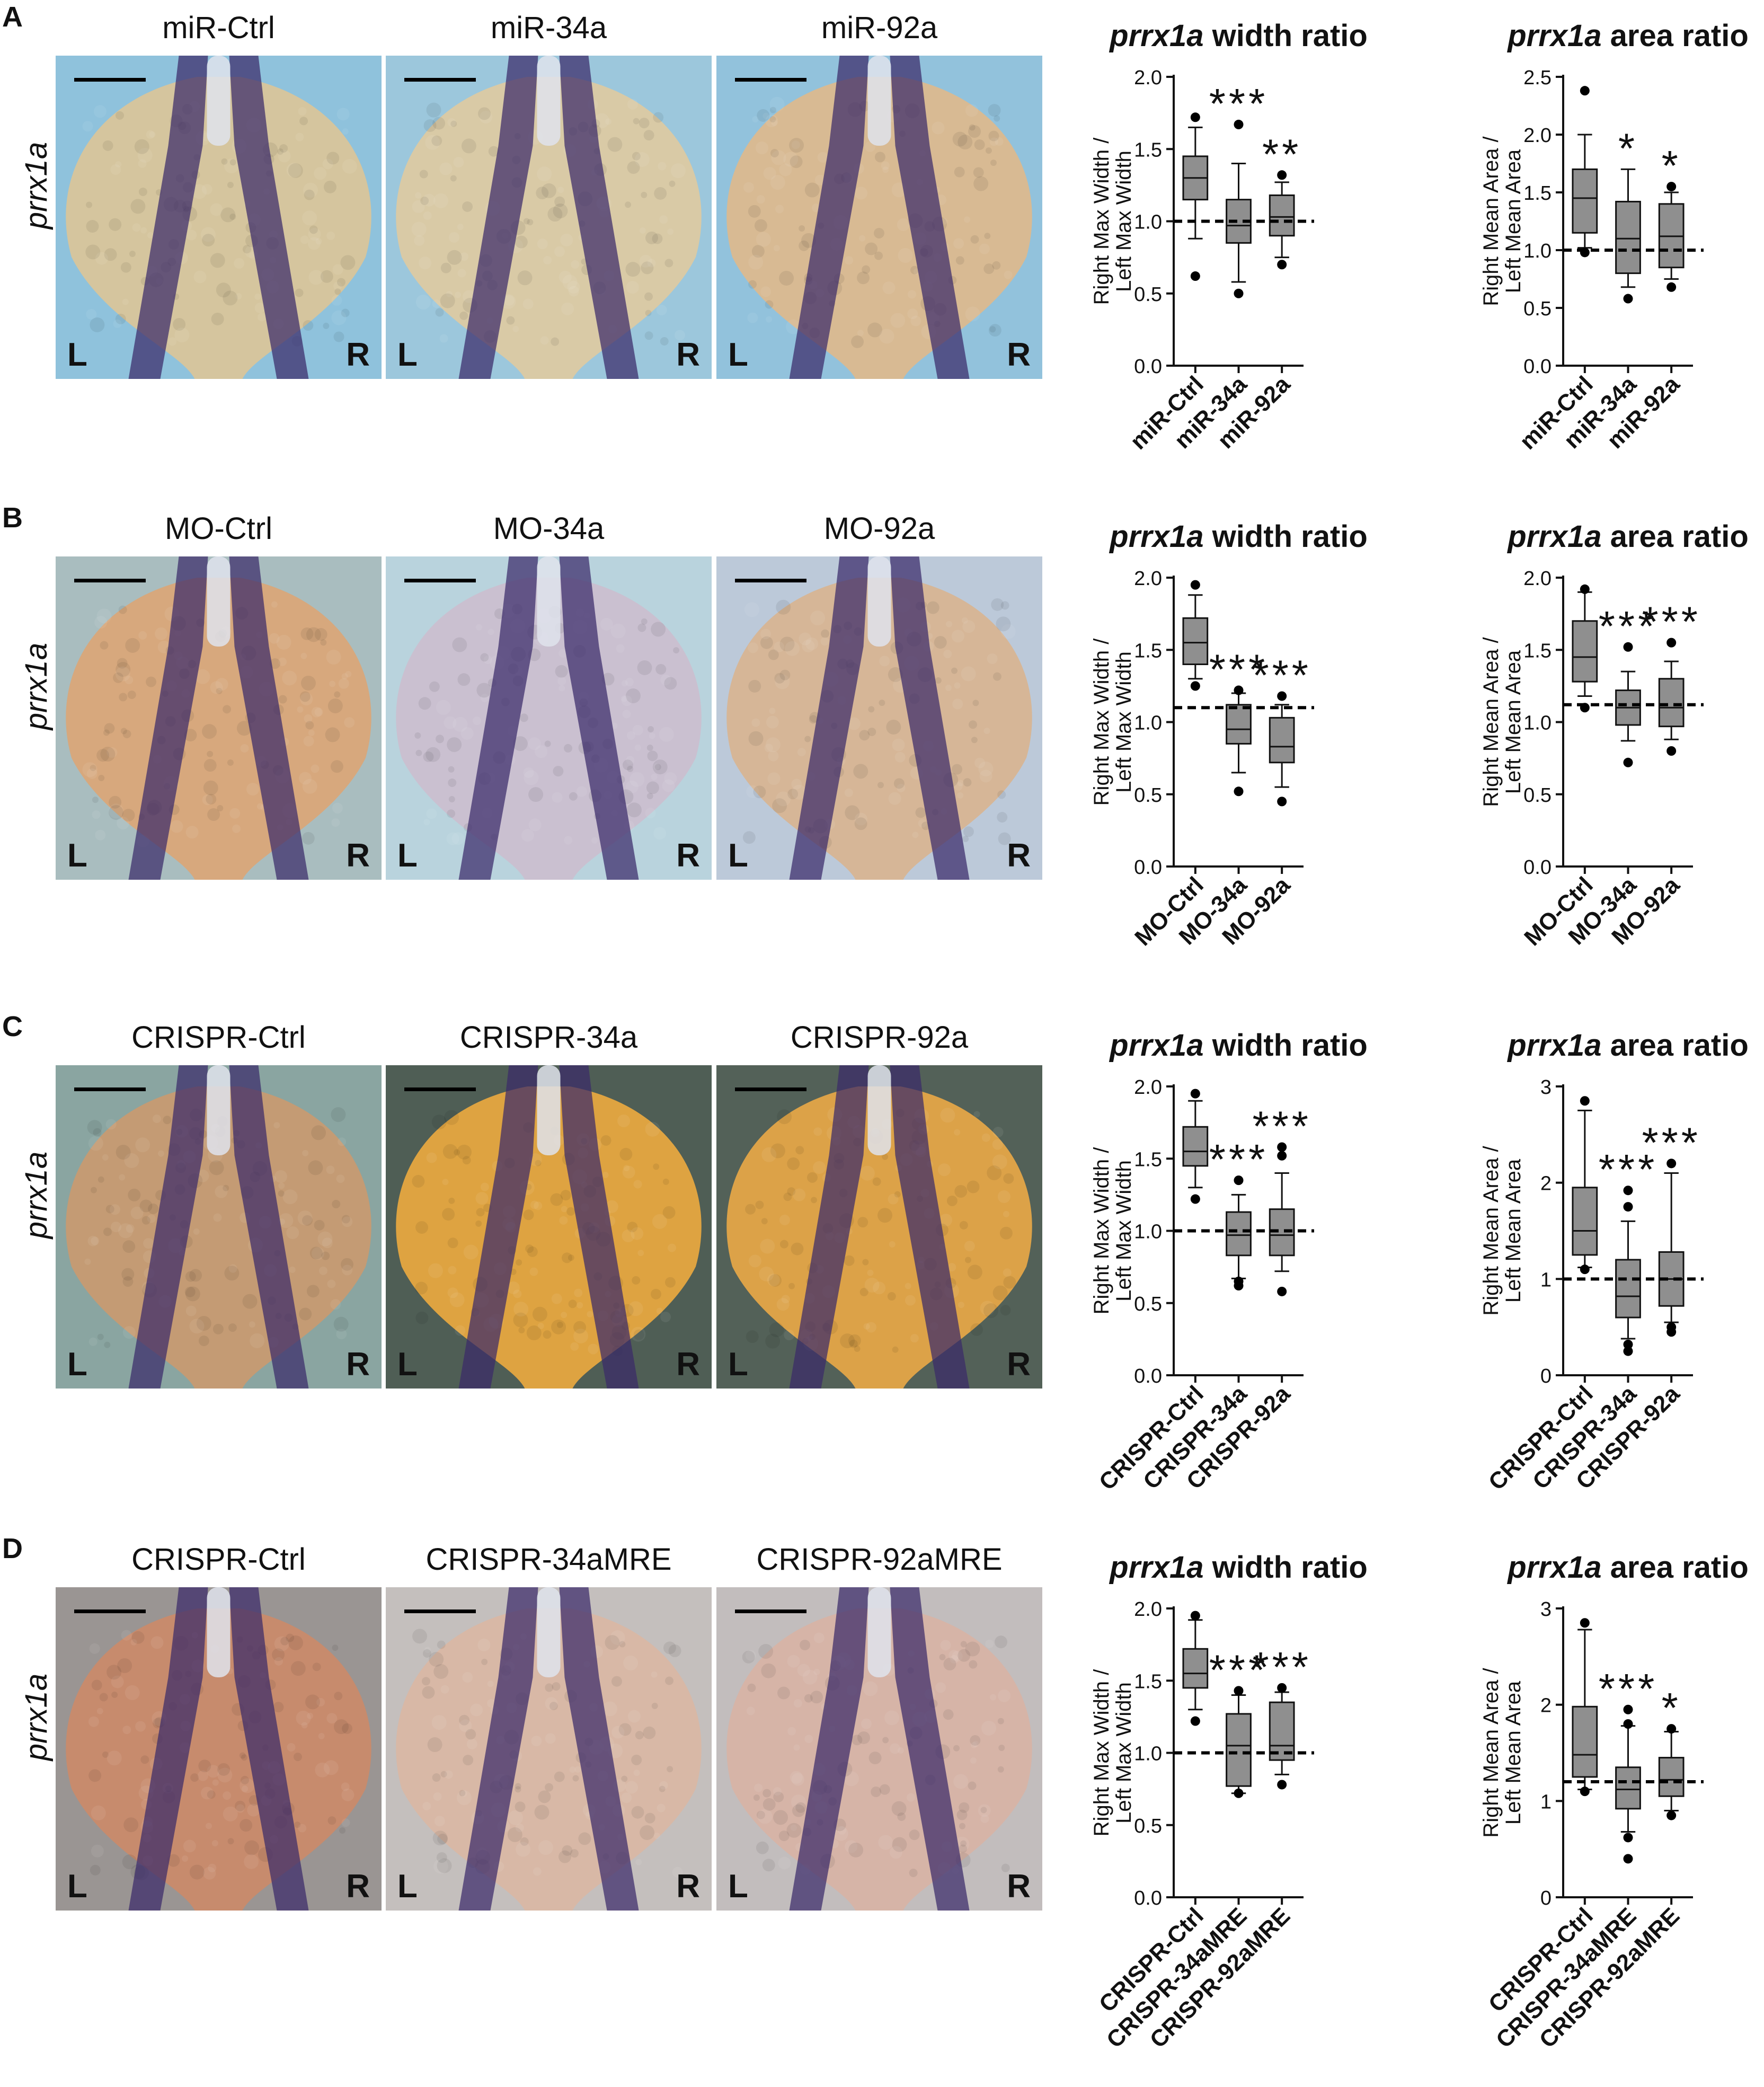 The width and height of the screenshot is (1764, 2087). What do you see at coordinates (1502, 1231) in the screenshot?
I see `y-axis-label: Right Mean Area /Left Mean Area` at bounding box center [1502, 1231].